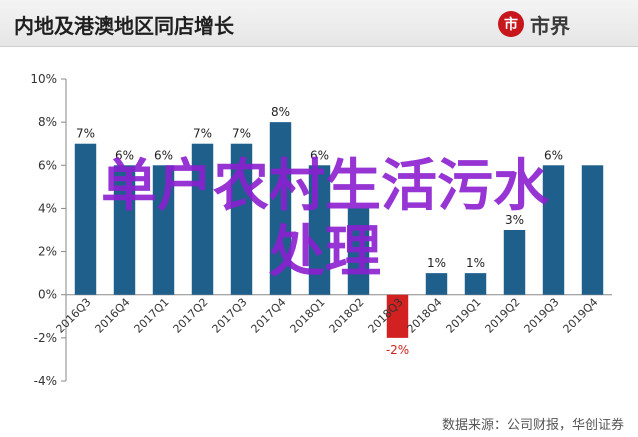  Describe the element at coordinates (124, 26) in the screenshot. I see `chart-title: 内地及港澳地区同店增长` at that location.